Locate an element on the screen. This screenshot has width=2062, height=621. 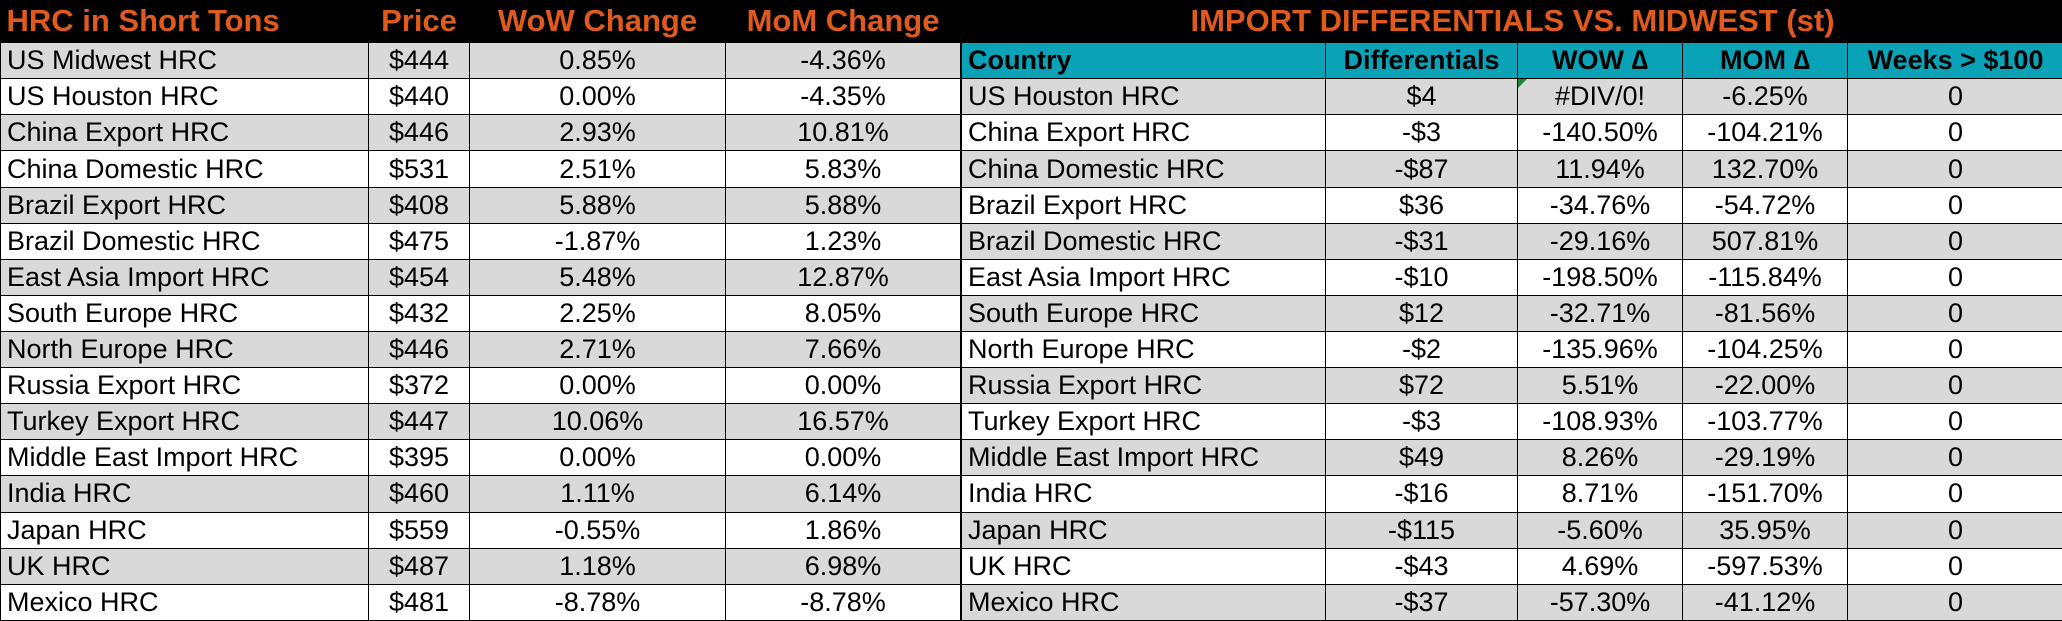
value-cell: $460 is located at coordinates (419, 494).